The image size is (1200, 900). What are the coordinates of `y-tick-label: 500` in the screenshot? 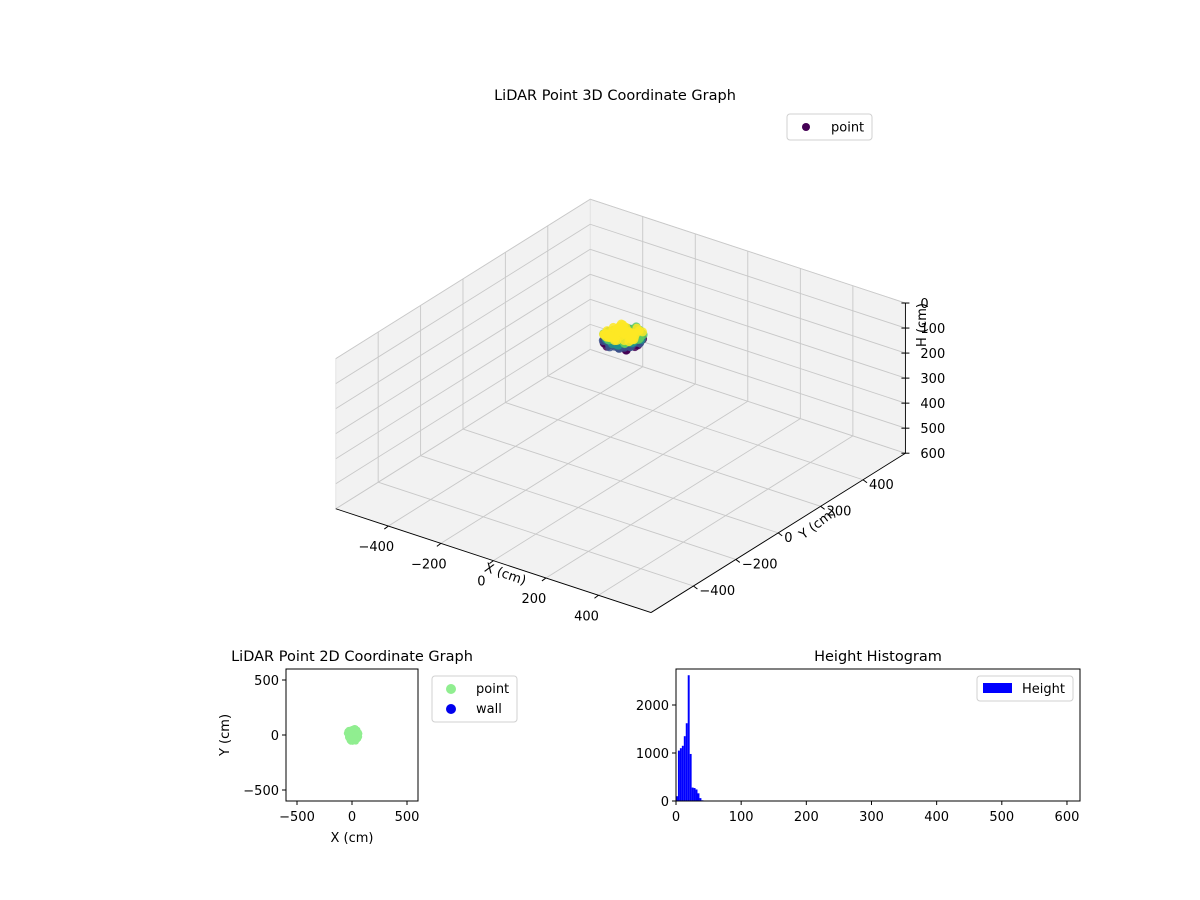 It's located at (266, 681).